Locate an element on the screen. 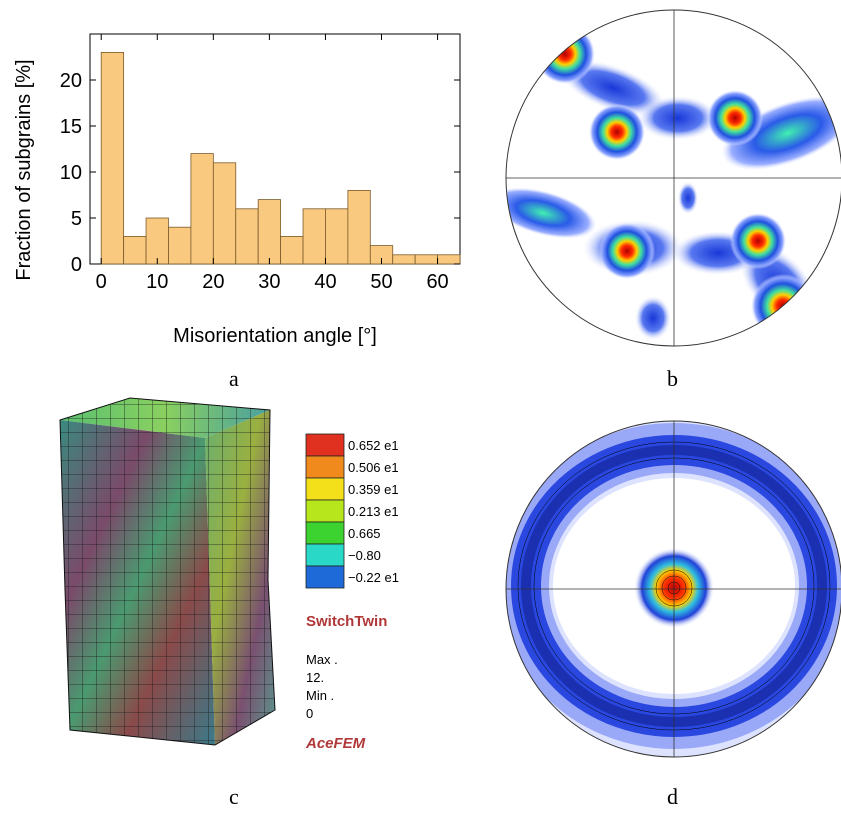  x-tick-label: 40 is located at coordinates (325, 282).